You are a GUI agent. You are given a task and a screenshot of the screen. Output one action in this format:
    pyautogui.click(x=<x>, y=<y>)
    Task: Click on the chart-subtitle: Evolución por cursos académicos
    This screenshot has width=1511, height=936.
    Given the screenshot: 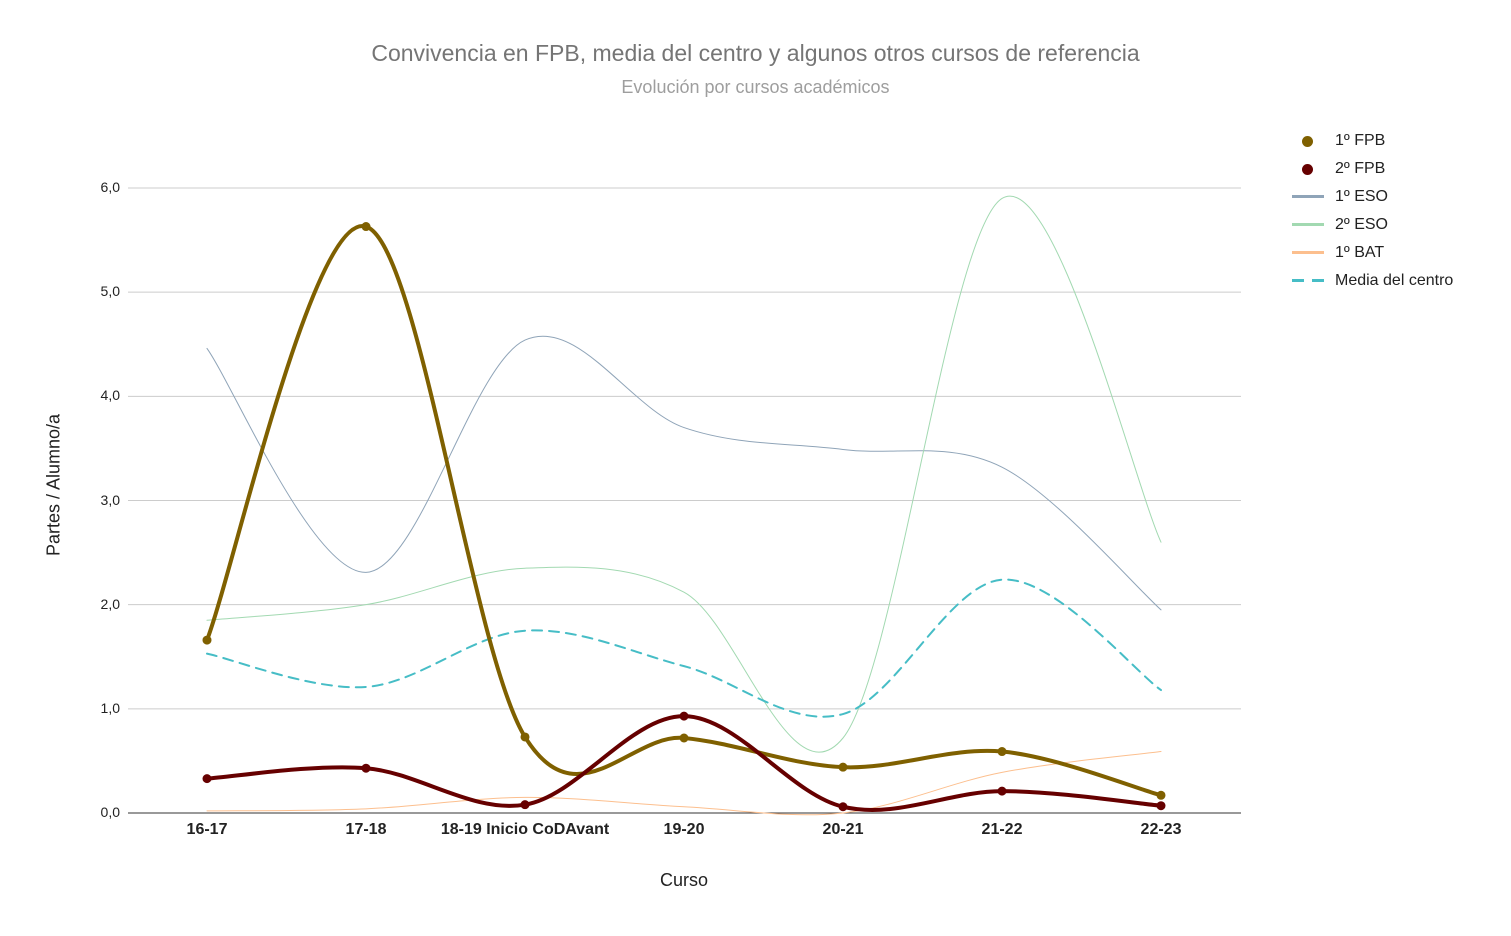 What is the action you would take?
    pyautogui.click(x=755, y=87)
    